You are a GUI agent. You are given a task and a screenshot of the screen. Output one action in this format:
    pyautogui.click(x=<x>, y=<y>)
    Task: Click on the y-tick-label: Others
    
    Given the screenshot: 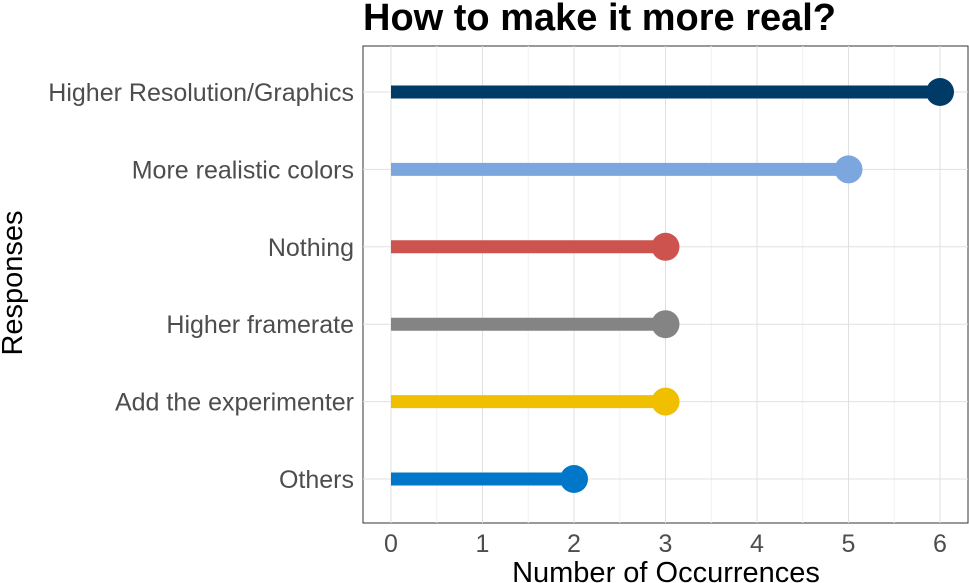 What is the action you would take?
    pyautogui.click(x=316, y=480)
    